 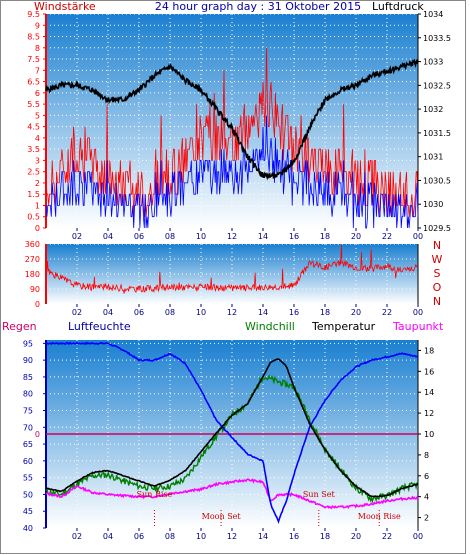 What do you see at coordinates (429, 371) in the screenshot?
I see `temperature-ytick-label: 16` at bounding box center [429, 371].